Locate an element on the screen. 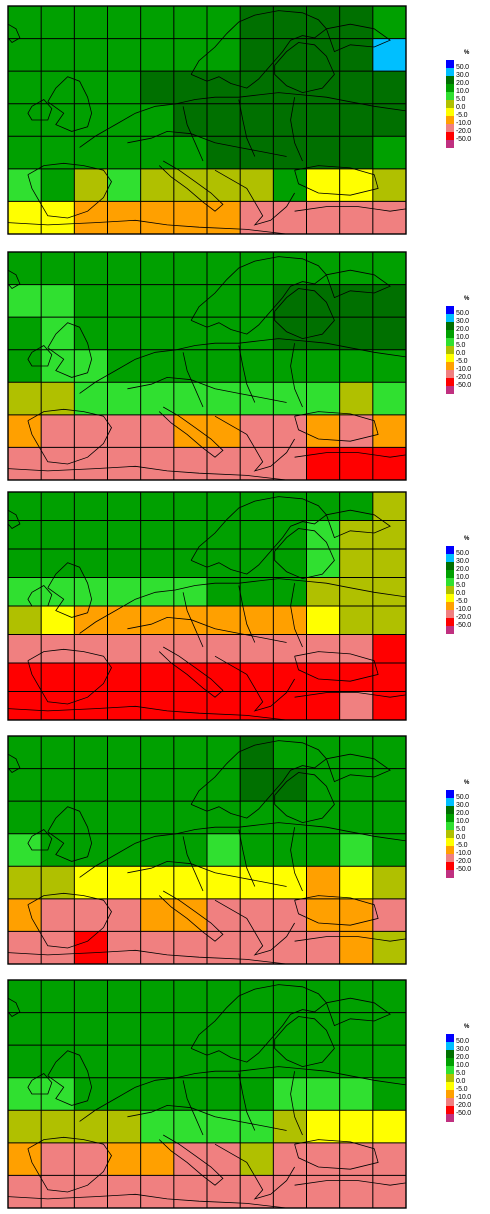 The width and height of the screenshot is (490, 1214). legend-label: 0.0 is located at coordinates (461, 1081).